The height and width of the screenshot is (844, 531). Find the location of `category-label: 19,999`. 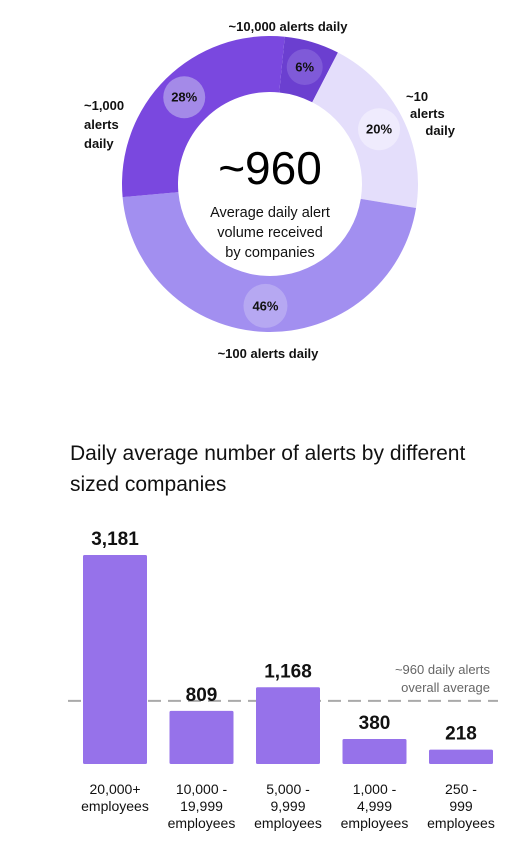

category-label: 19,999 is located at coordinates (201, 806).